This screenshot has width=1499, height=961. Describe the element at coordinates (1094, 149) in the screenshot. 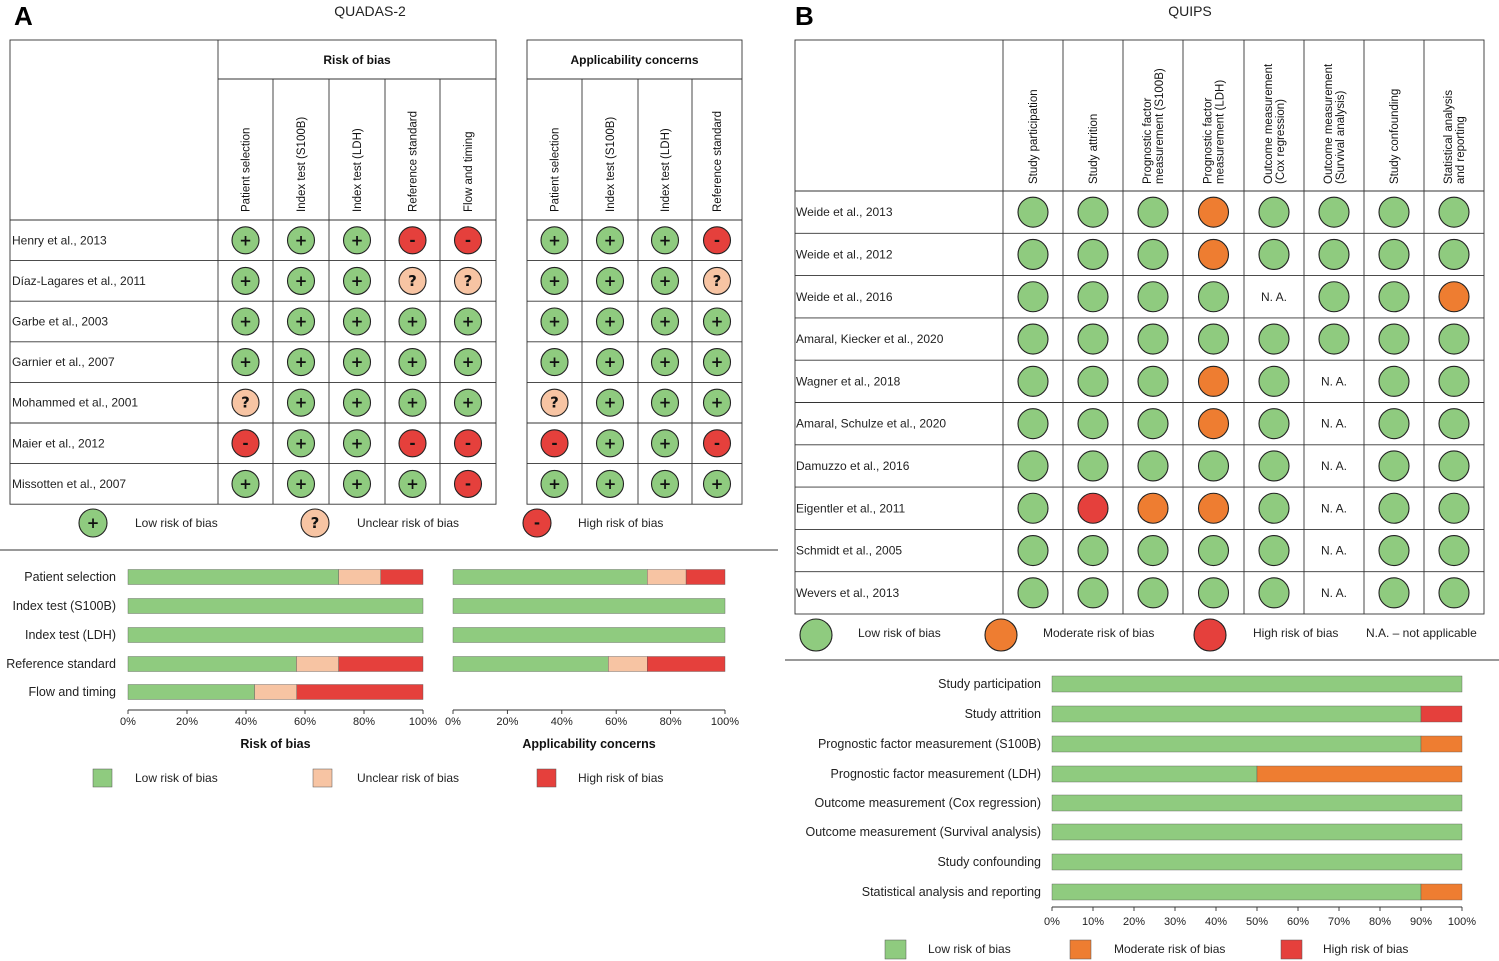

I see `quips-column-header: Study attrition` at that location.